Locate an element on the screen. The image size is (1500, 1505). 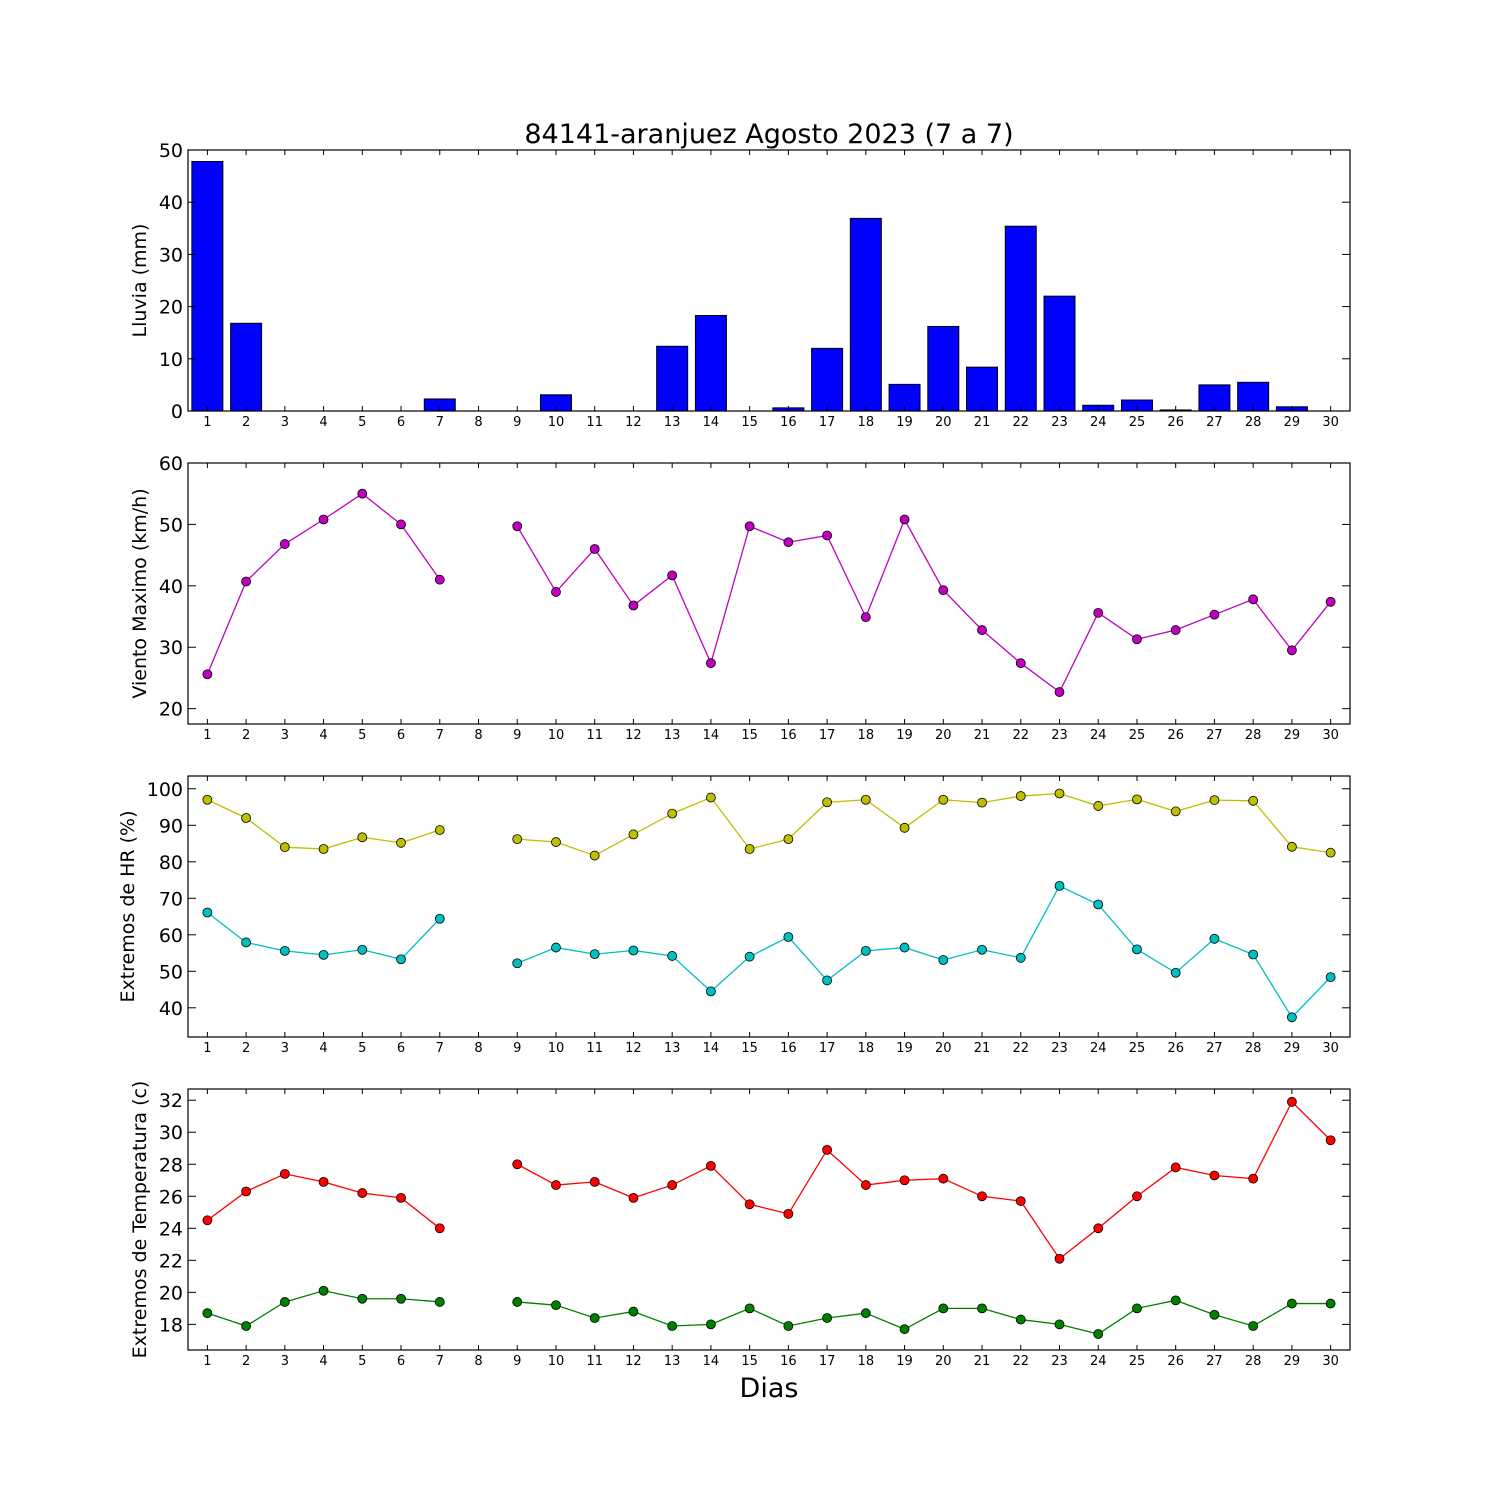
humidity-xtick-label-25: 25 is located at coordinates (1137, 1048).